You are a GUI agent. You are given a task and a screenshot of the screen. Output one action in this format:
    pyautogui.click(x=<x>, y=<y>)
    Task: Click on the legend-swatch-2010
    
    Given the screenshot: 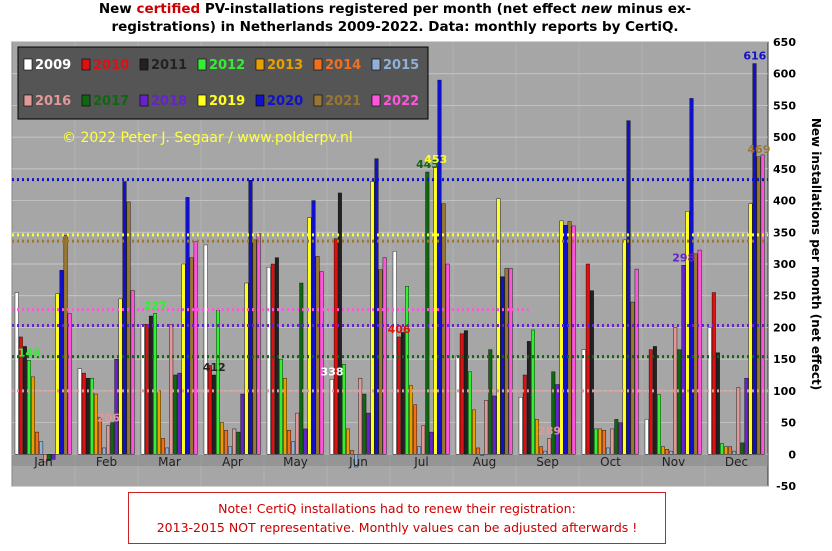 What is the action you would take?
    pyautogui.click(x=86, y=64)
    